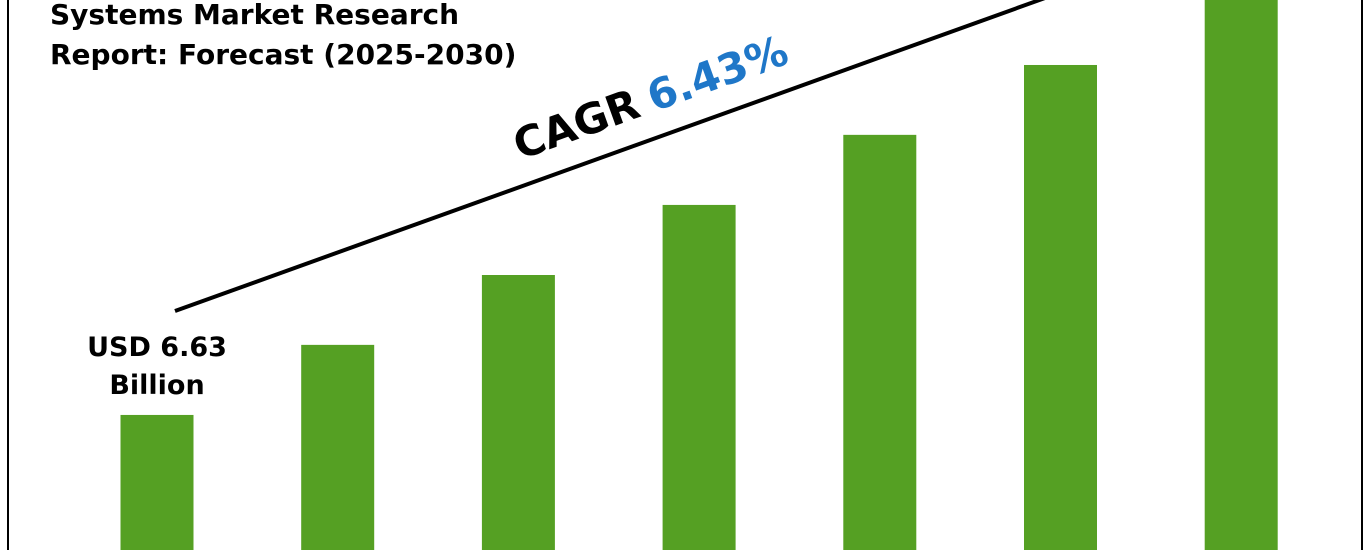  Describe the element at coordinates (157, 366) in the screenshot. I see `value-label: USD 6.63 Billion` at that location.